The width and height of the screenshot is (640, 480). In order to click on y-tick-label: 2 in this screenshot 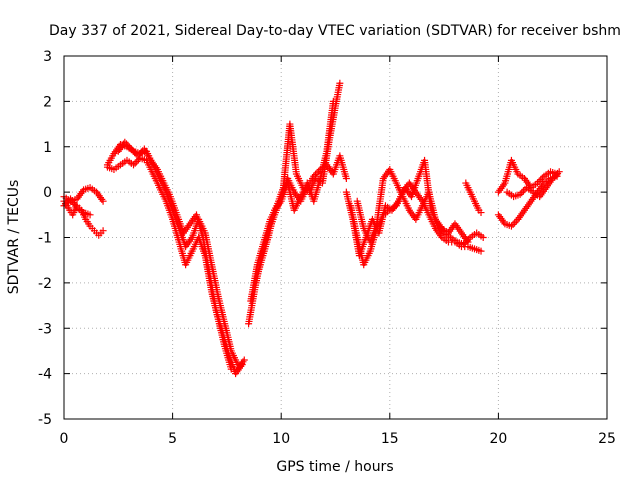, I will do `click(47, 102)`.